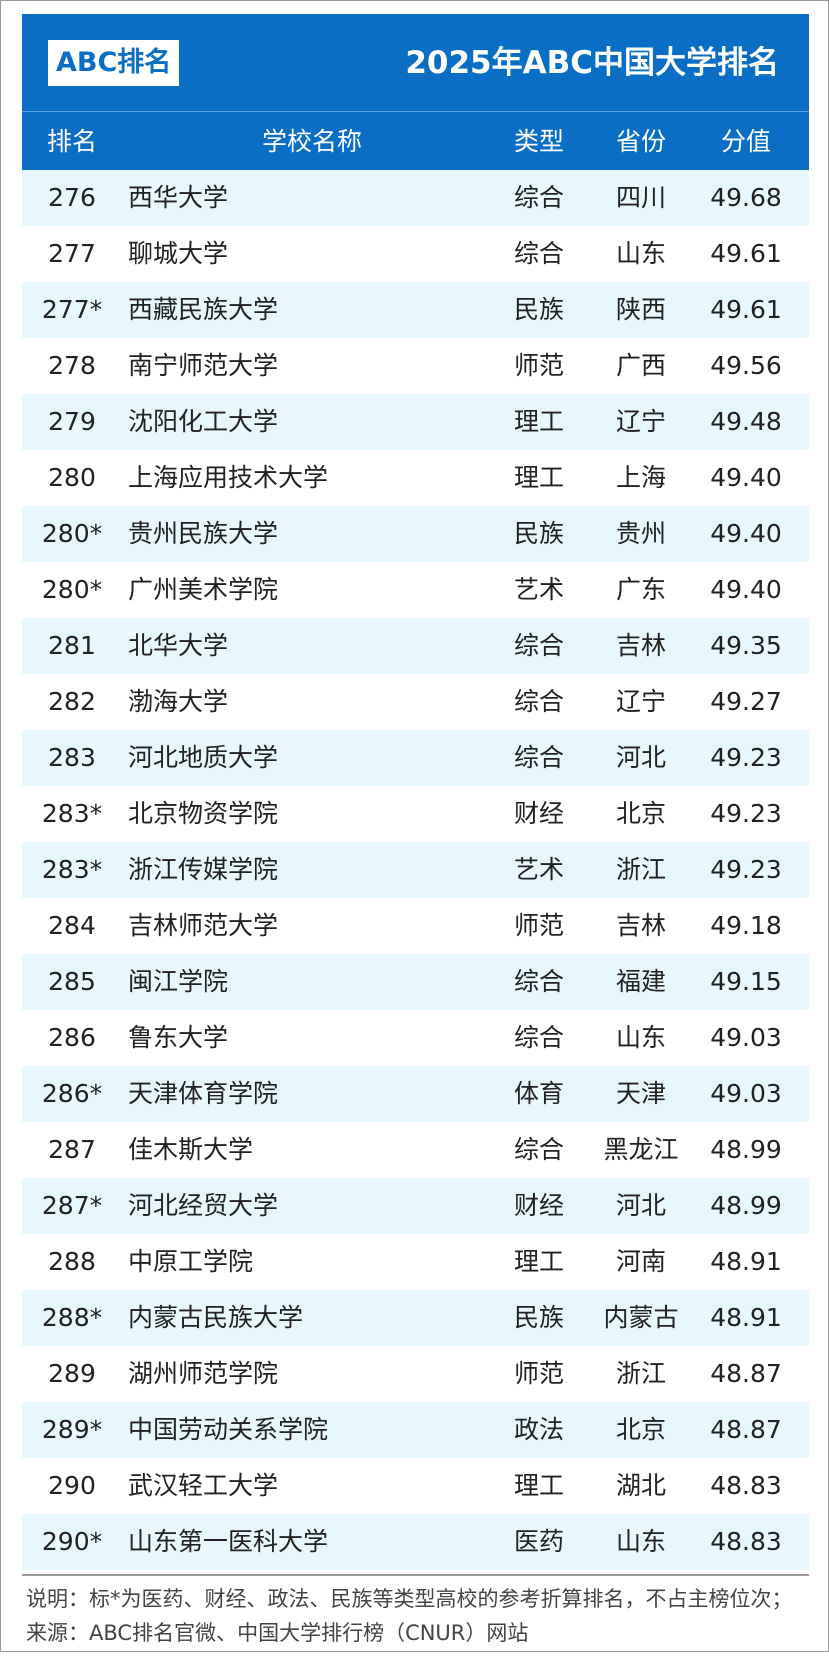 Image resolution: width=829 pixels, height=1656 pixels. I want to click on table-row: 276 西华大学 综合 四川 49.68, so click(415, 198).